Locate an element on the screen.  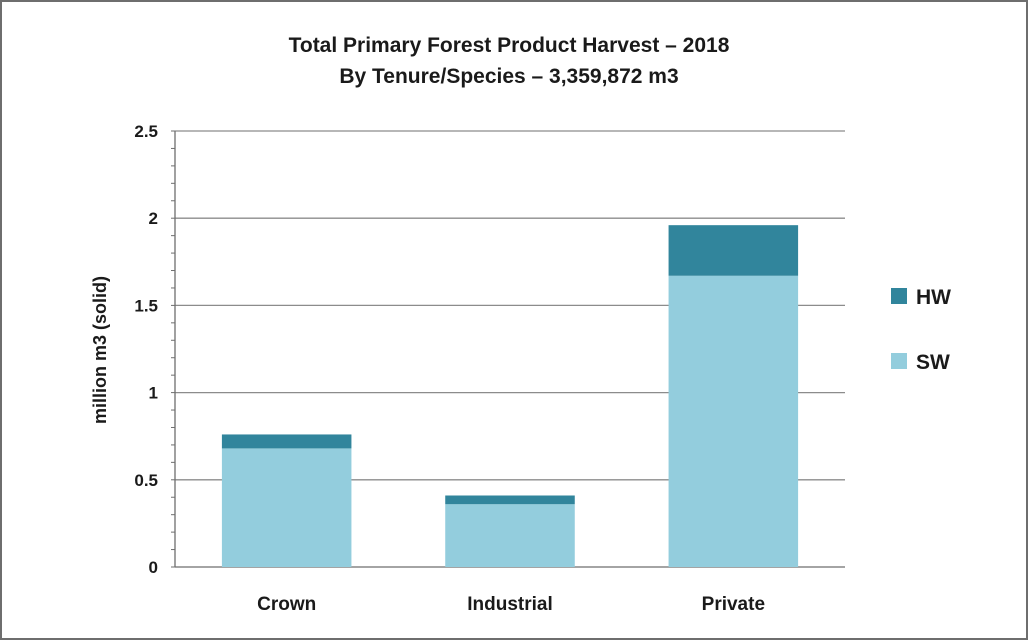
y-tick-label: 0 is located at coordinates (153, 567).